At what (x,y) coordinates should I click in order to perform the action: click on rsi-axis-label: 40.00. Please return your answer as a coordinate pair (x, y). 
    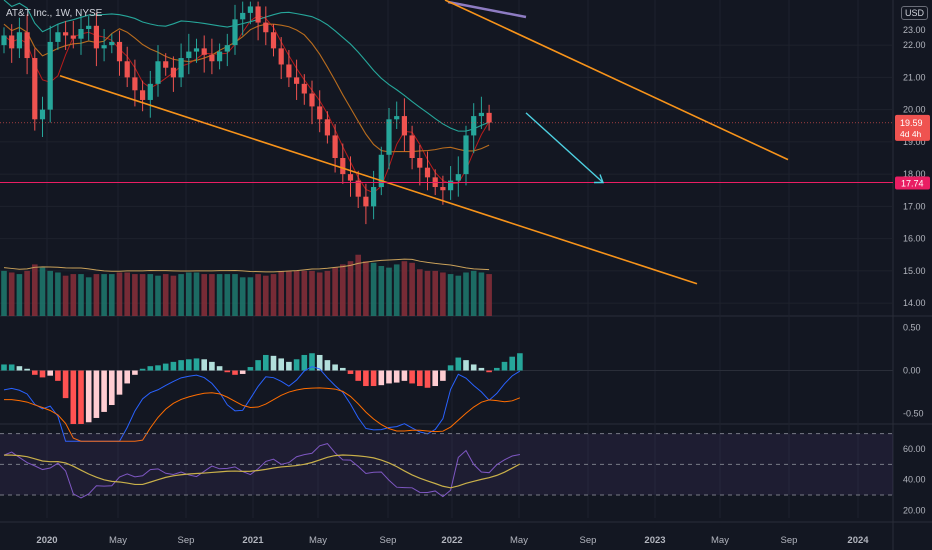
    Looking at the image, I should click on (914, 480).